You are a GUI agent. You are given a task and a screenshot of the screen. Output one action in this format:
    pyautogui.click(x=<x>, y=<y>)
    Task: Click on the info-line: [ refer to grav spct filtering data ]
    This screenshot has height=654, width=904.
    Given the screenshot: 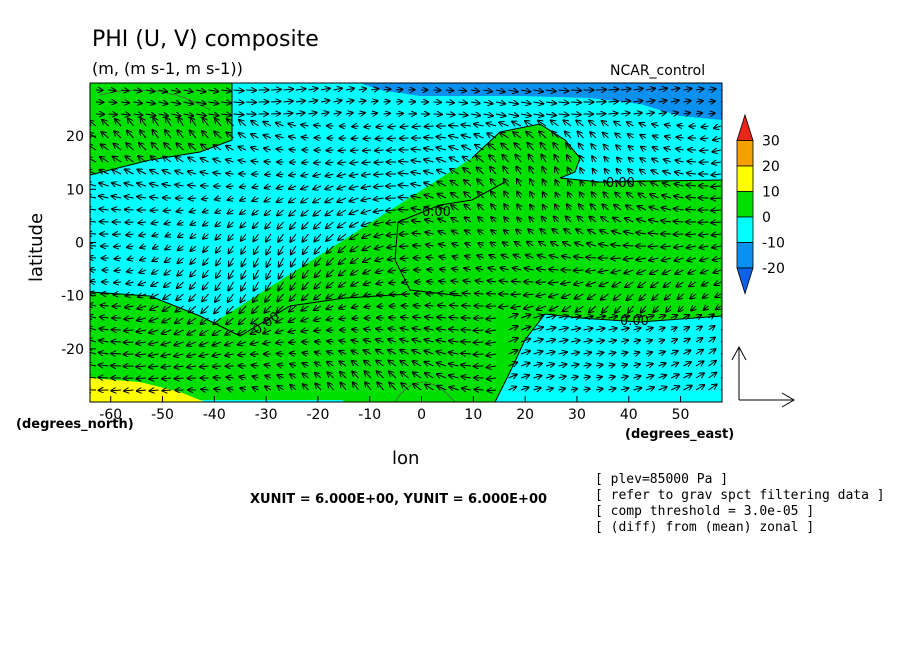 What is the action you would take?
    pyautogui.click(x=740, y=495)
    